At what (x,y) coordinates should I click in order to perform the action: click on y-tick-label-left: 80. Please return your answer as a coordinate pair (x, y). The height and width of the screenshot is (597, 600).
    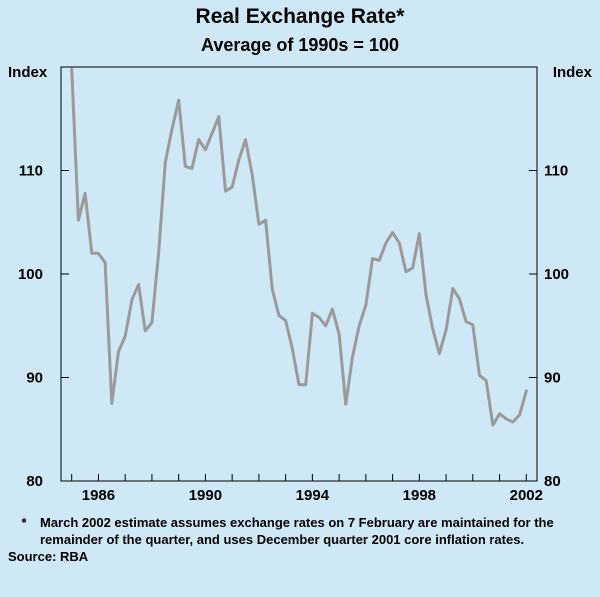
    Looking at the image, I should click on (34, 481).